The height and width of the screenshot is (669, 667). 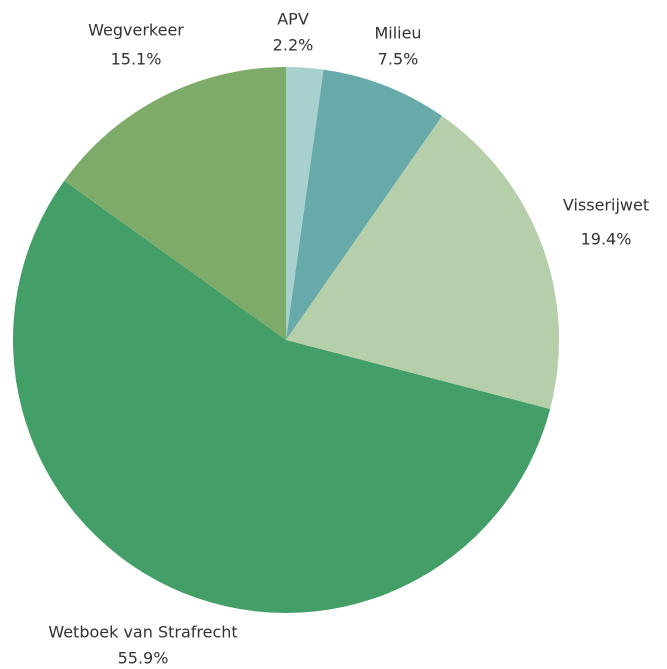 What do you see at coordinates (398, 59) in the screenshot?
I see `slice-value: 7.5%` at bounding box center [398, 59].